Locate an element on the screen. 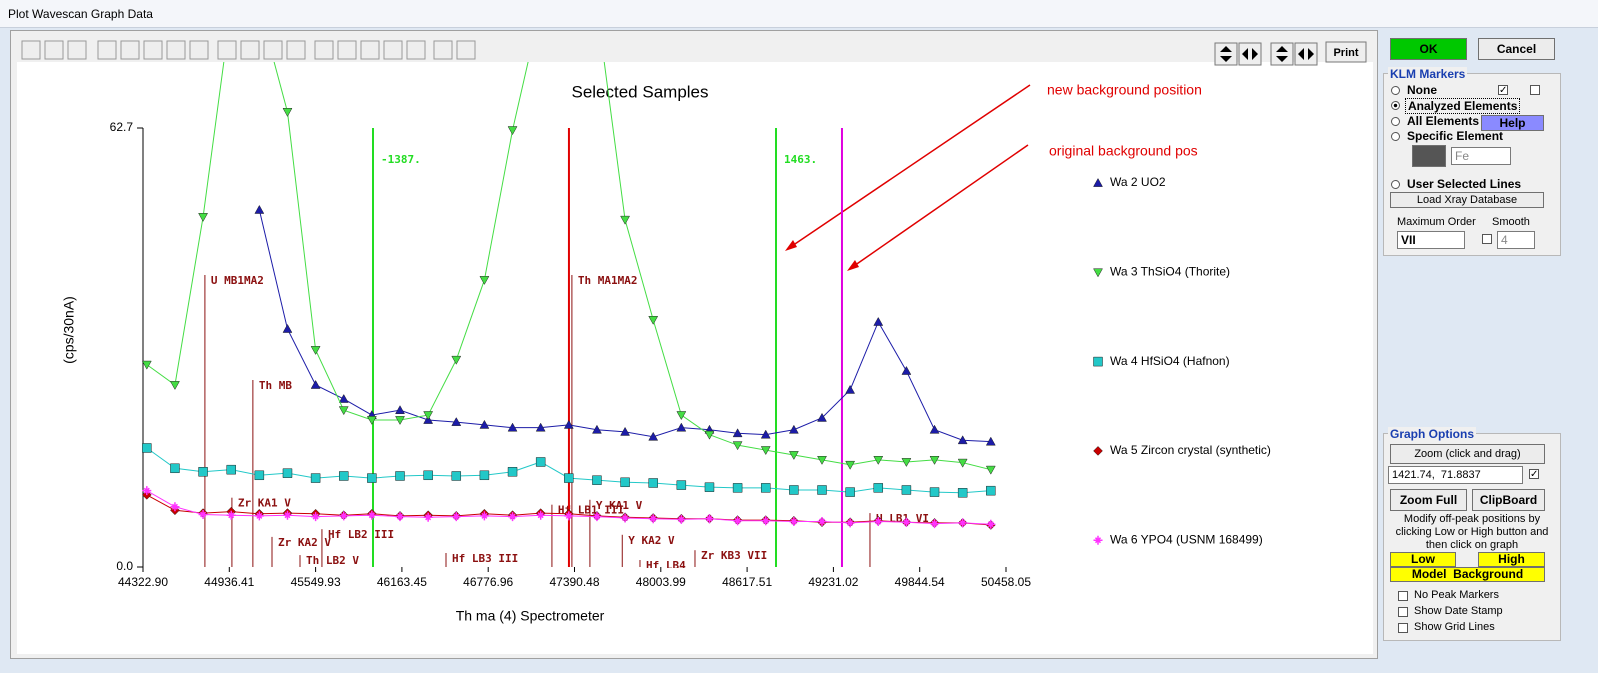  radio-label: None is located at coordinates (1422, 90).